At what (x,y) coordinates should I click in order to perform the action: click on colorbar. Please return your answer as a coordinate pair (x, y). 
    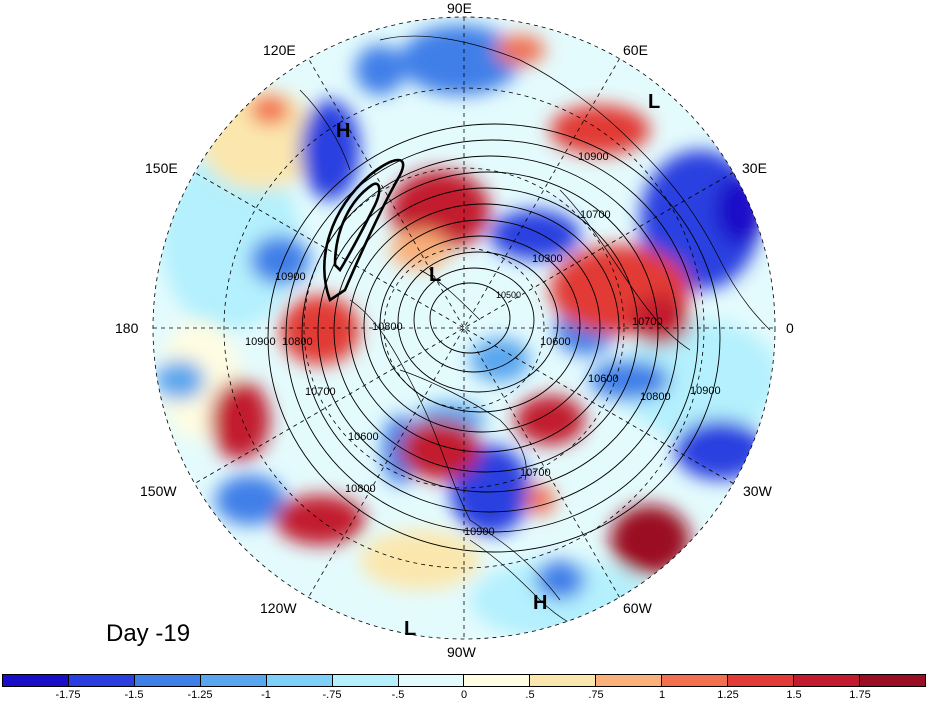
    Looking at the image, I should click on (464, 680).